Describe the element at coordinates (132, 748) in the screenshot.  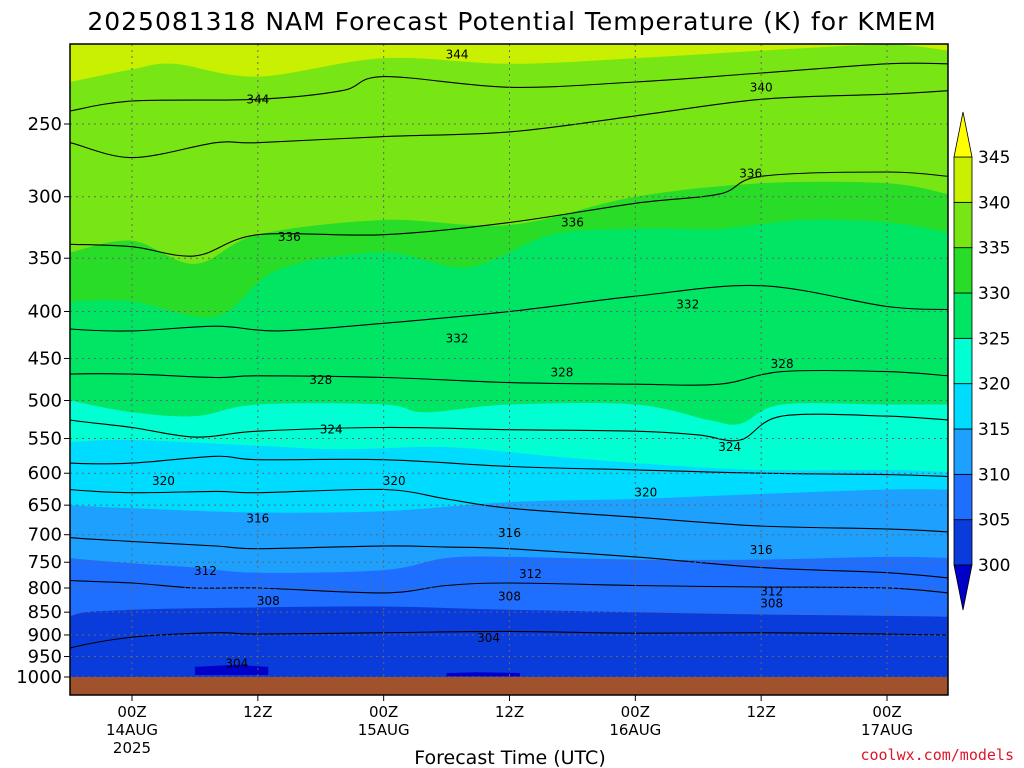
I see `x-tick-year: 2025` at that location.